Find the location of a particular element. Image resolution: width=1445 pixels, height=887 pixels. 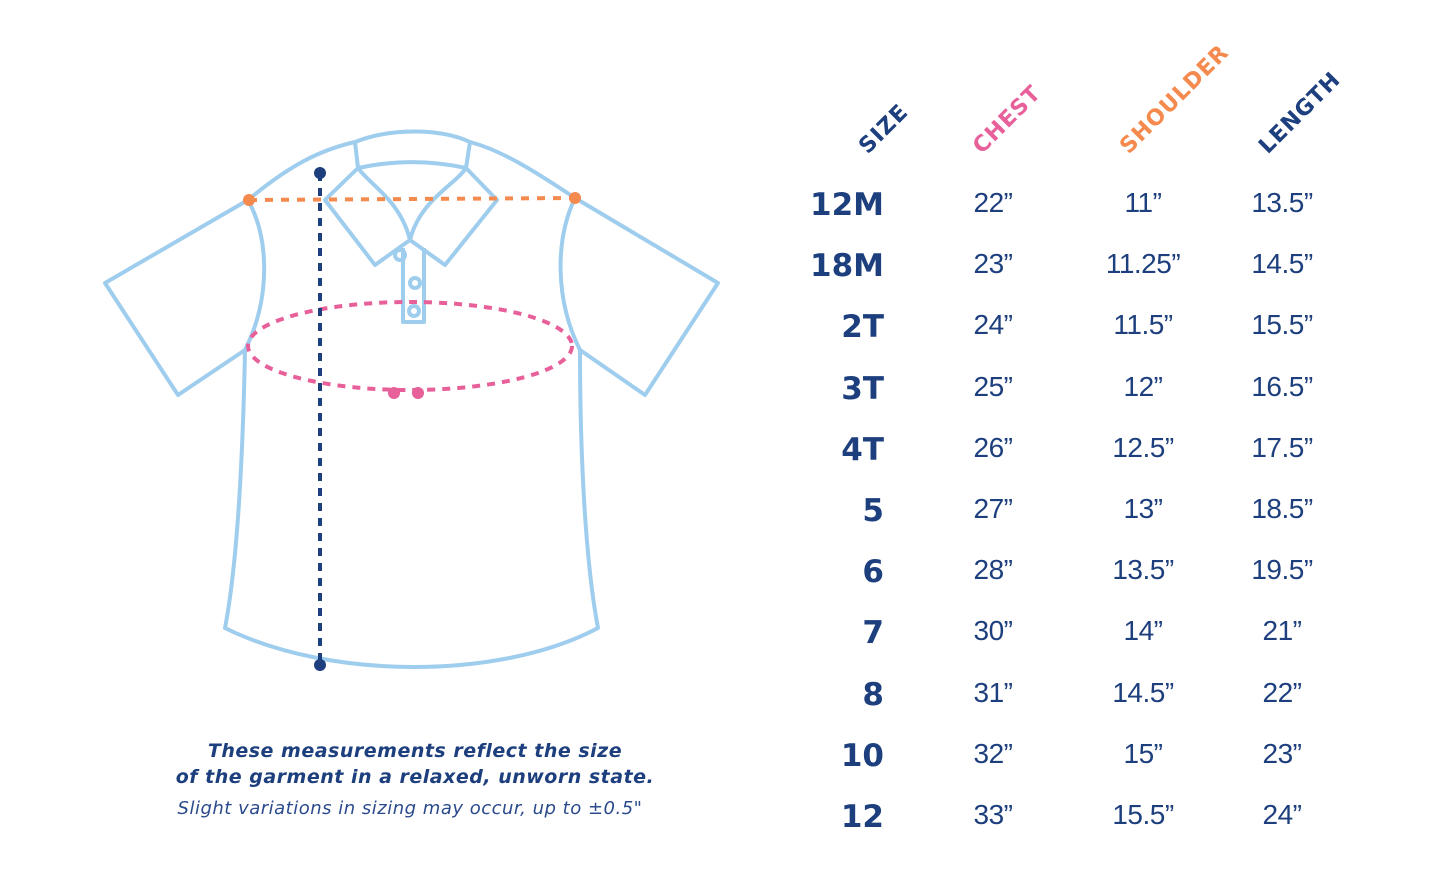

size-label: 6 is located at coordinates (873, 572).